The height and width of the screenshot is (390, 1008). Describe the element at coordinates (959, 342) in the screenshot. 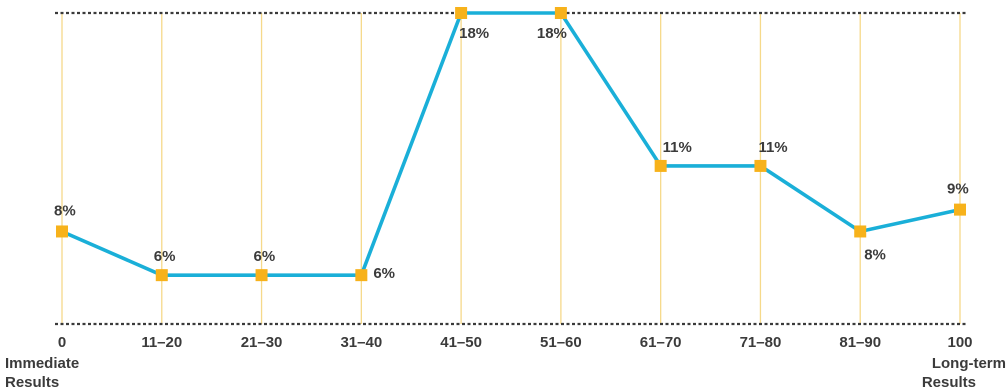

I see `x-tick-label-9: 100` at that location.